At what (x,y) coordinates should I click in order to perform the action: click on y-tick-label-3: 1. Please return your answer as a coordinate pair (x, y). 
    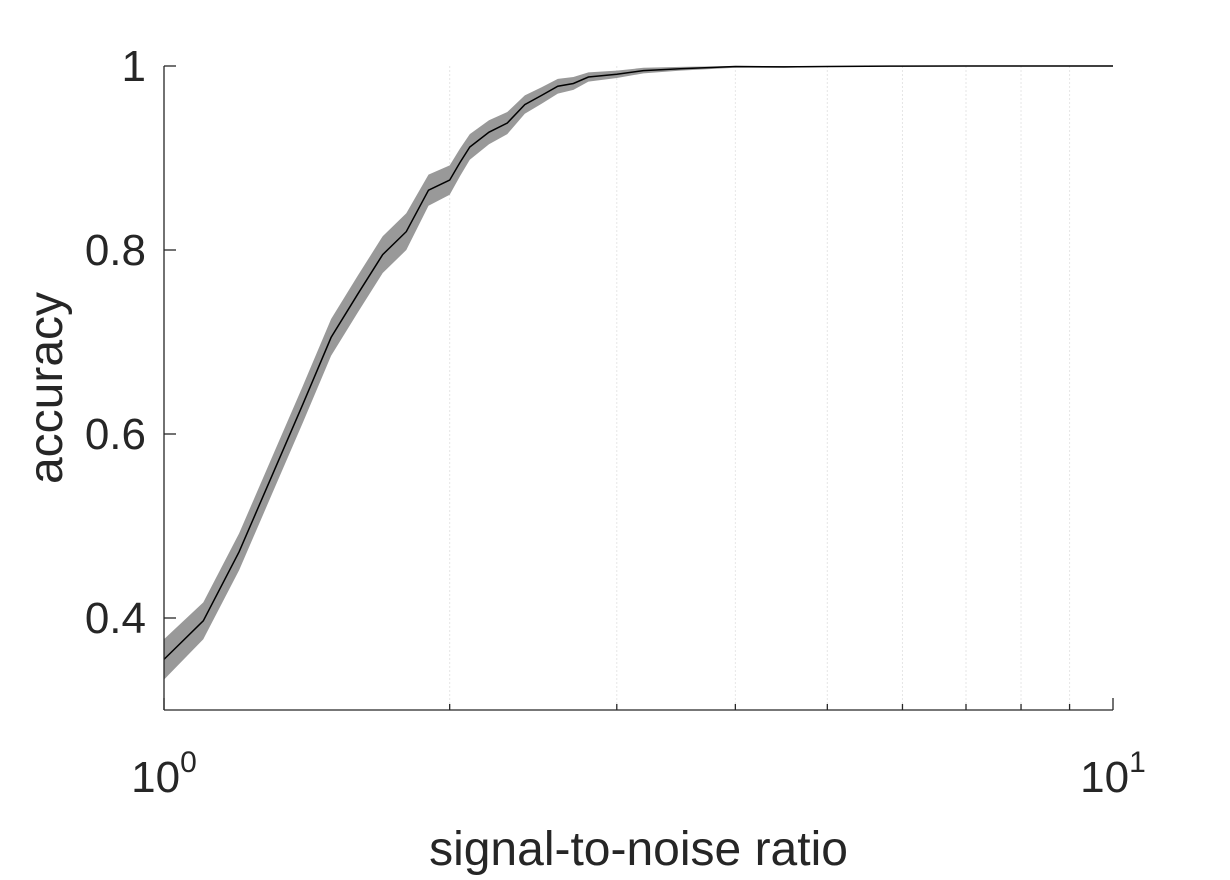
    Looking at the image, I should click on (134, 66).